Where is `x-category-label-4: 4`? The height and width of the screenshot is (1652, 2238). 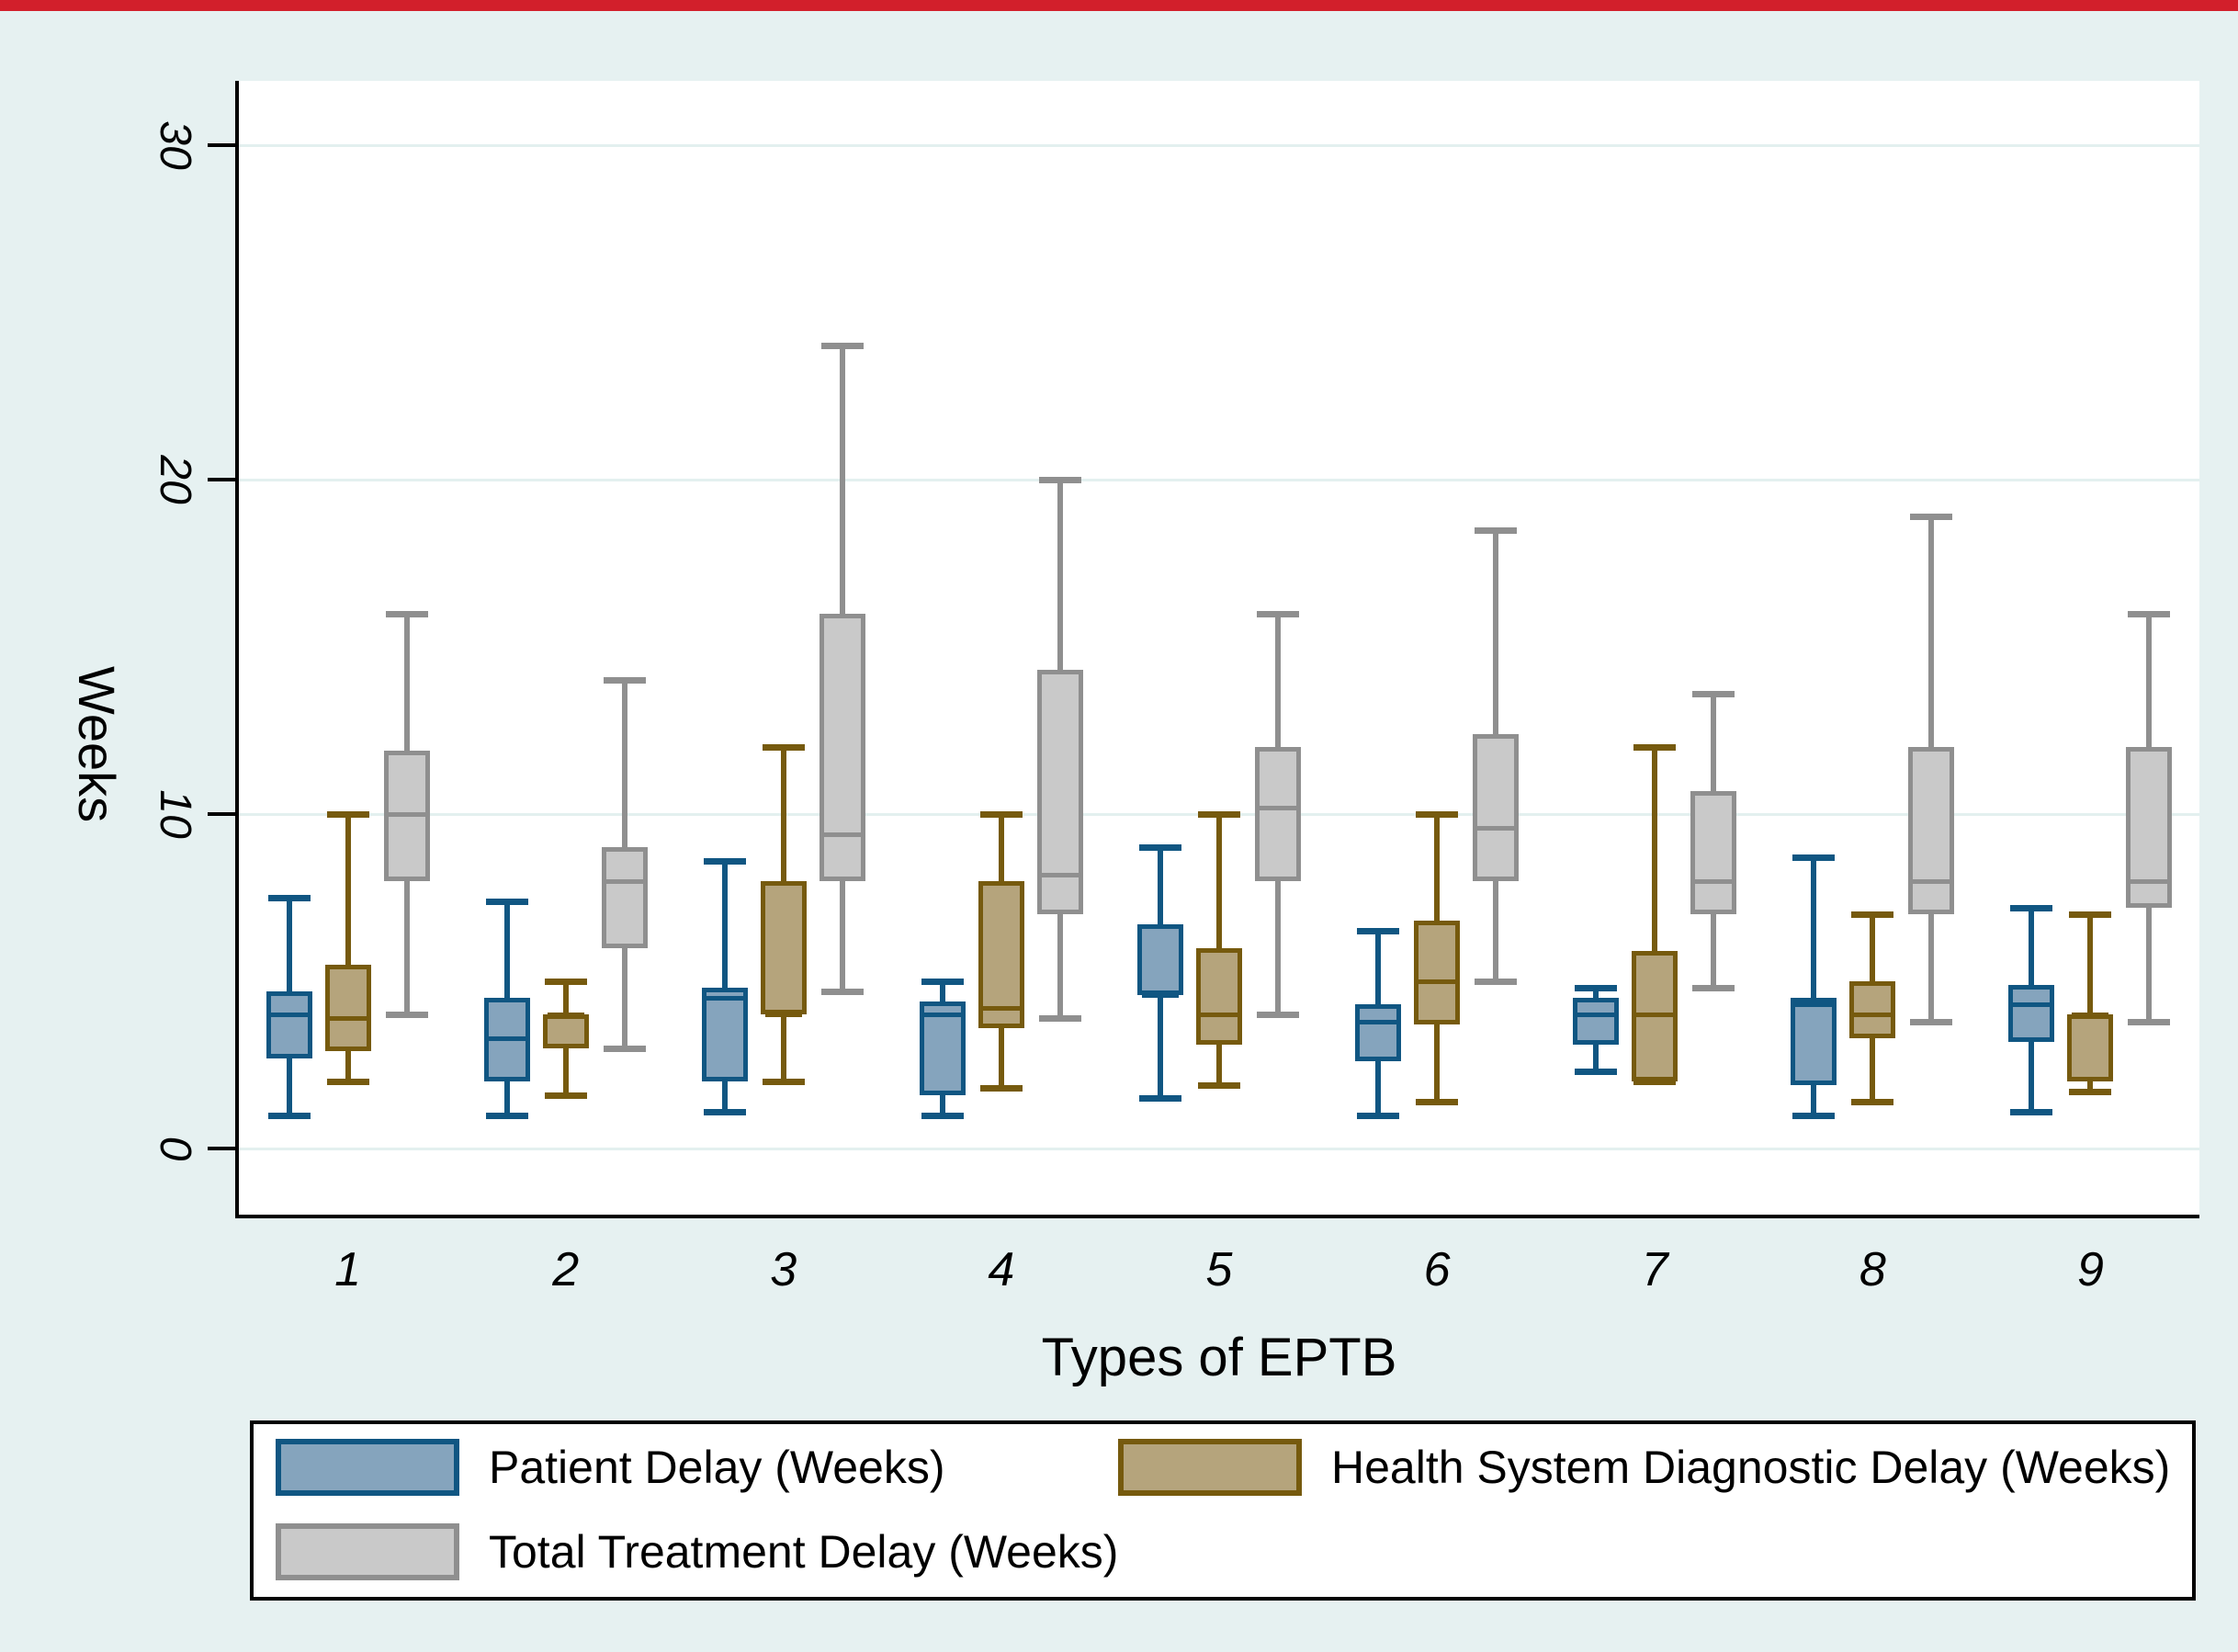 x-category-label-4: 4 is located at coordinates (1002, 1269).